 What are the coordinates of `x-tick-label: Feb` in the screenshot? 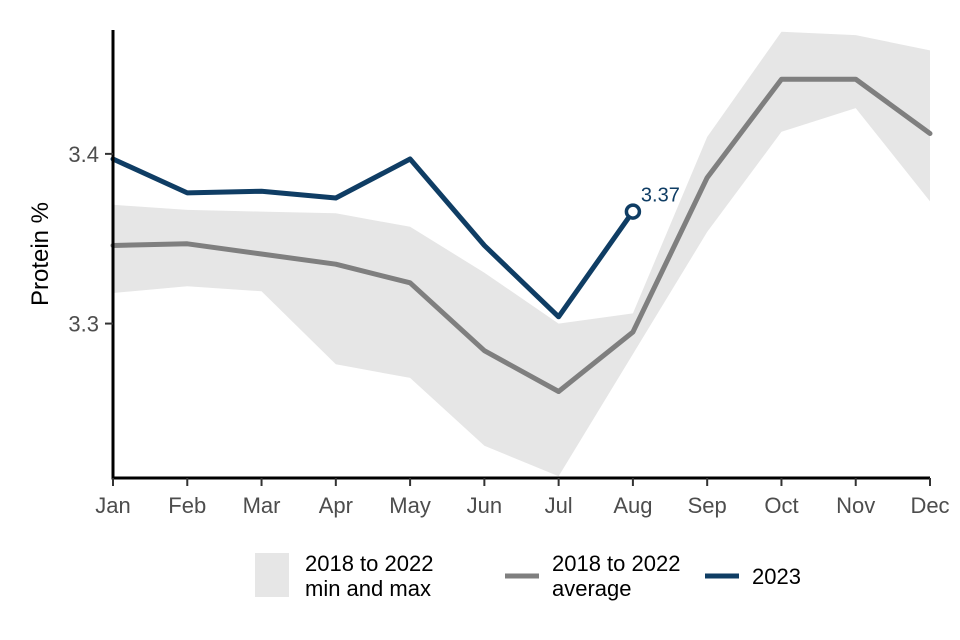 It's located at (187, 505).